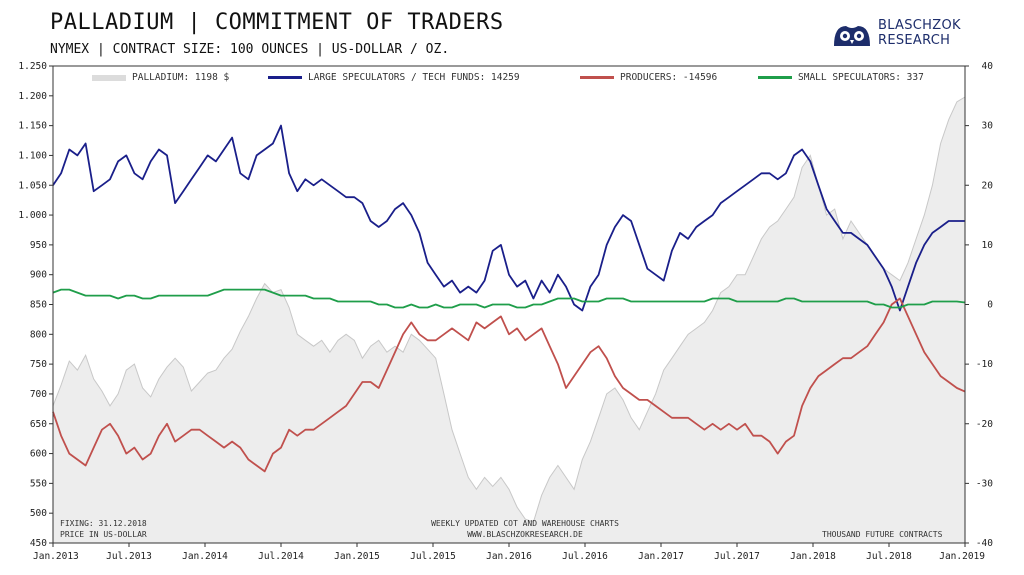 The image size is (1024, 575). Describe the element at coordinates (509, 556) in the screenshot. I see `x-tick-label: Jan.2016` at that location.